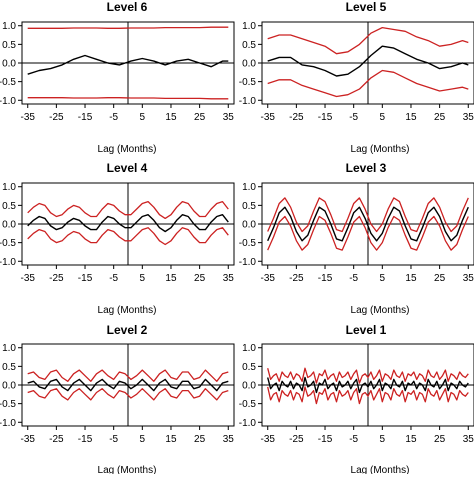 The width and height of the screenshot is (474, 479). Describe the element at coordinates (366, 330) in the screenshot. I see `panel-title: Level 1` at that location.